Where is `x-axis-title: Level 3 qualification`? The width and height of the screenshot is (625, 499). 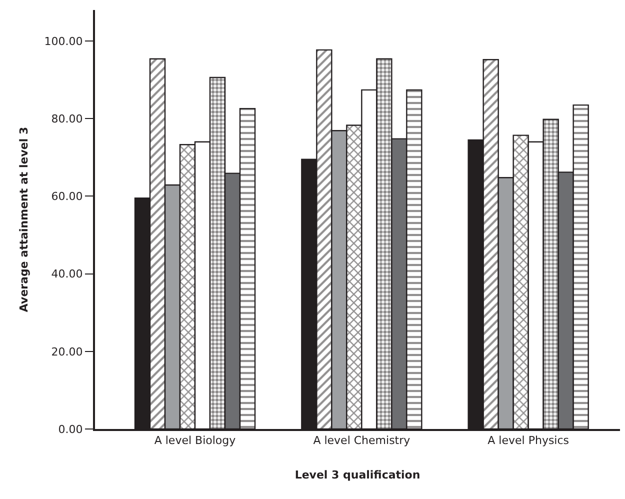
x-axis-title: Level 3 qualification is located at coordinates (357, 475).